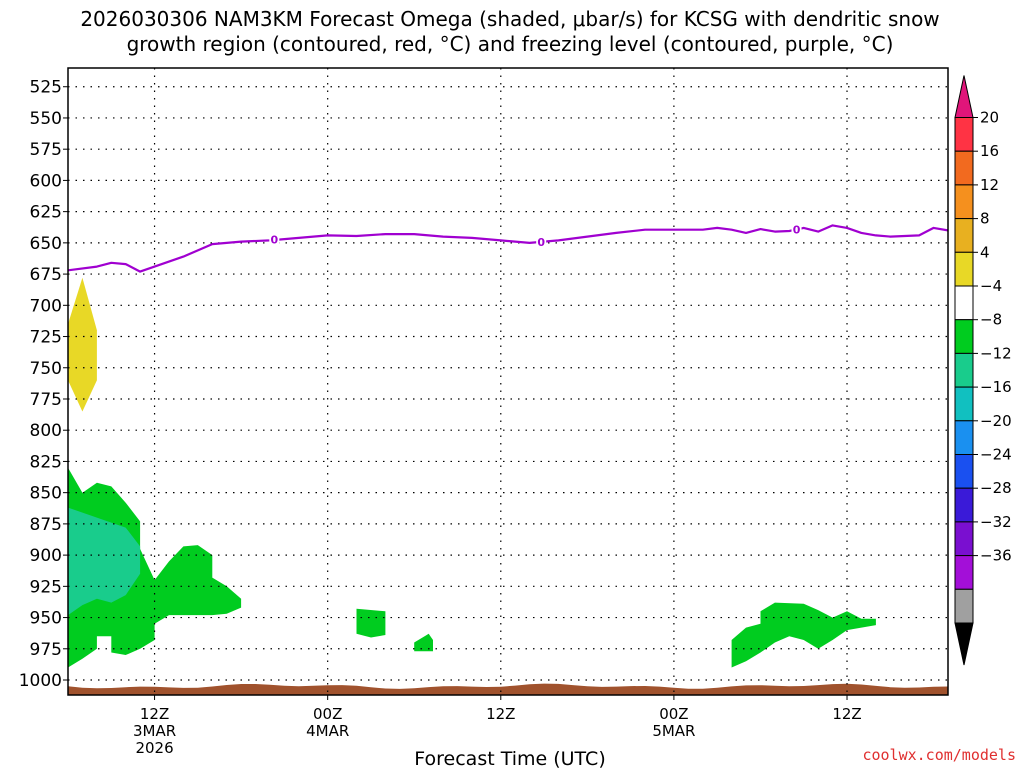  What do you see at coordinates (996, 556) in the screenshot?
I see `colorbar-label-13: −36` at bounding box center [996, 556].